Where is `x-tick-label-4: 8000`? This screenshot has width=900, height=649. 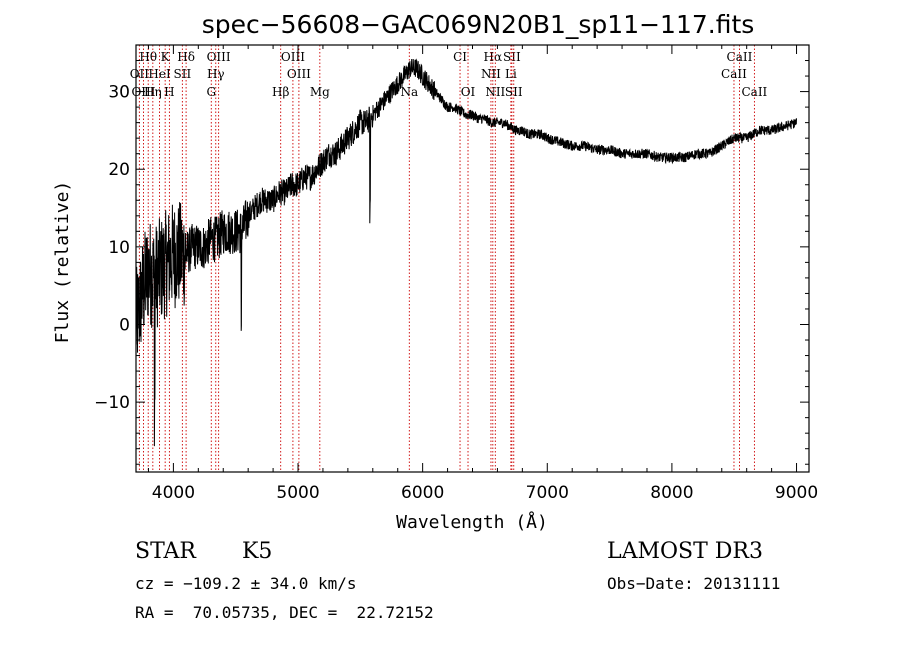
x-tick-label-4: 8000 is located at coordinates (671, 493).